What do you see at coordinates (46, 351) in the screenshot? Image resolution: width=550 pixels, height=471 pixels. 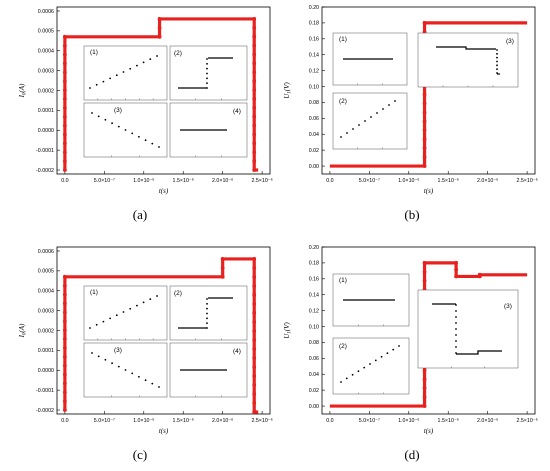 I see `y-tick-label: 0.0001` at bounding box center [46, 351].